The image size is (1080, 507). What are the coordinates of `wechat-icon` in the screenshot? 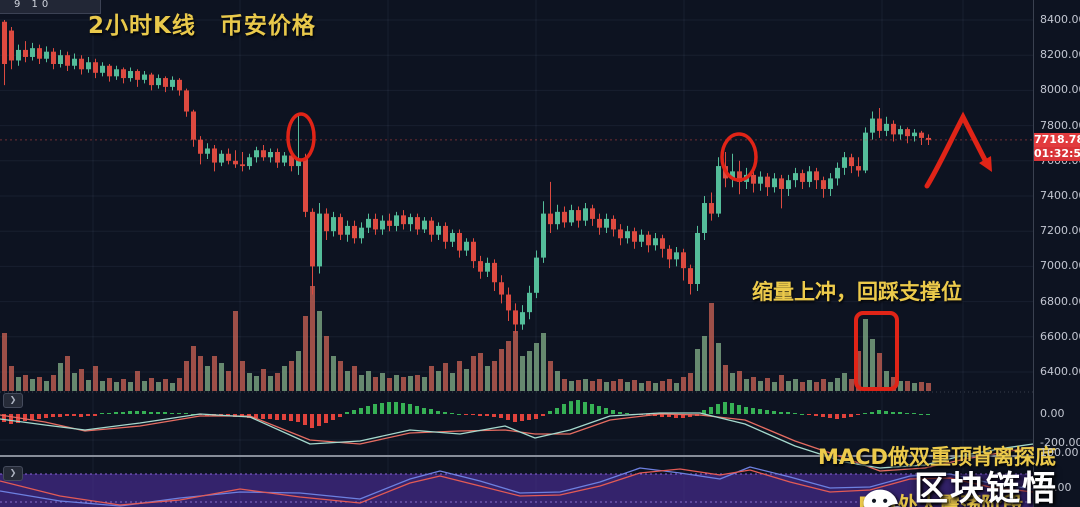 It's located at (886, 497).